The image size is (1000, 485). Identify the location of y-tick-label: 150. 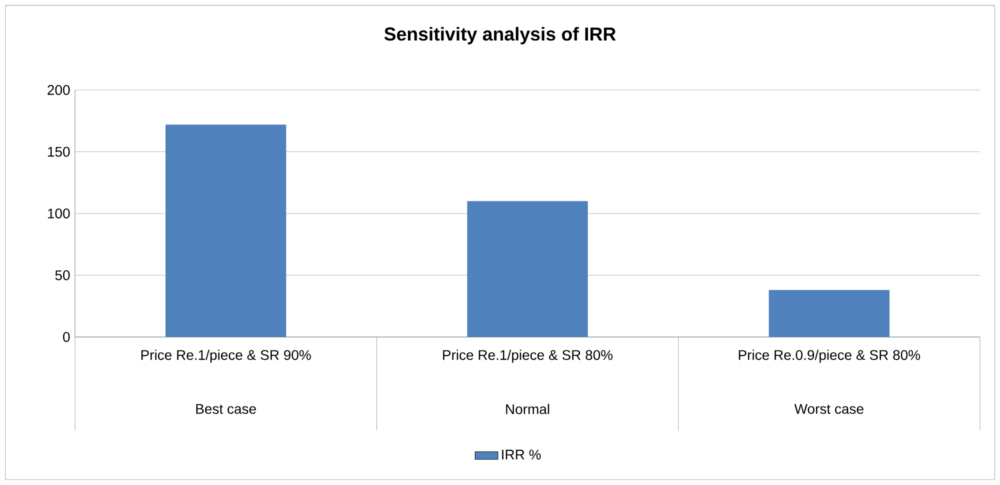
(59, 151).